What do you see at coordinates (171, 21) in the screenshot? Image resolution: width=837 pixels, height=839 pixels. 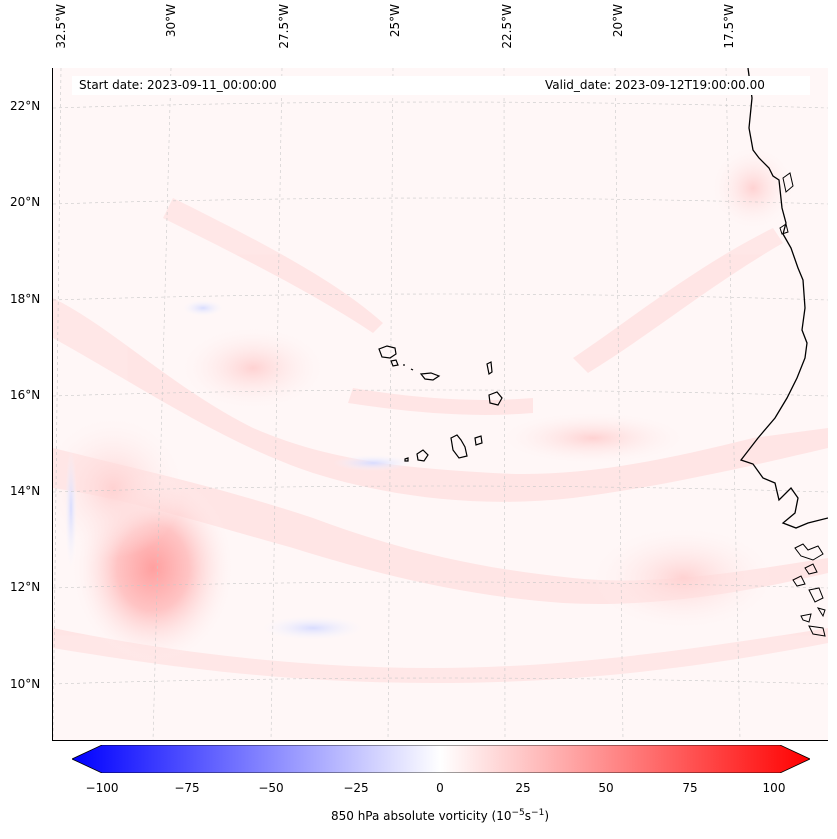 I see `lon-label-30w: 30°W` at bounding box center [171, 21].